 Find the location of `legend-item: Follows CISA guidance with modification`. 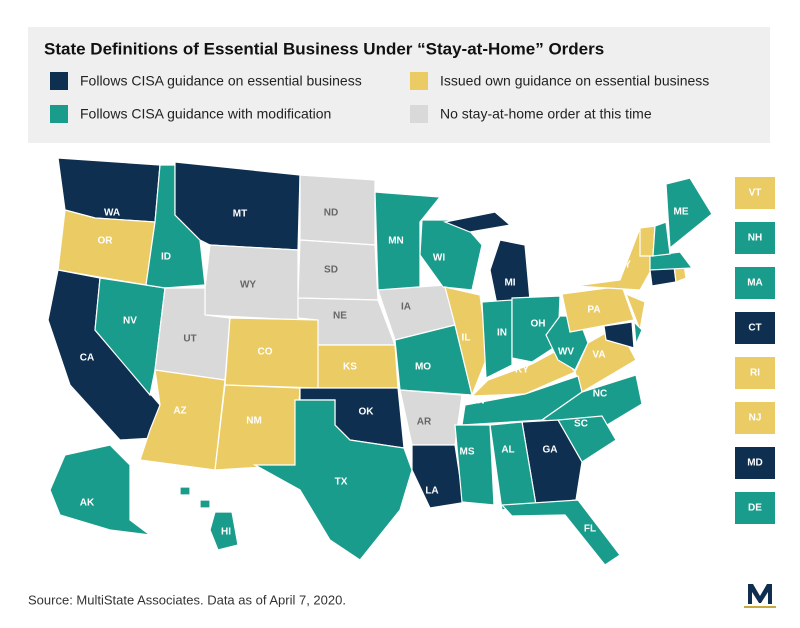

legend-item: Follows CISA guidance with modification is located at coordinates (190, 114).